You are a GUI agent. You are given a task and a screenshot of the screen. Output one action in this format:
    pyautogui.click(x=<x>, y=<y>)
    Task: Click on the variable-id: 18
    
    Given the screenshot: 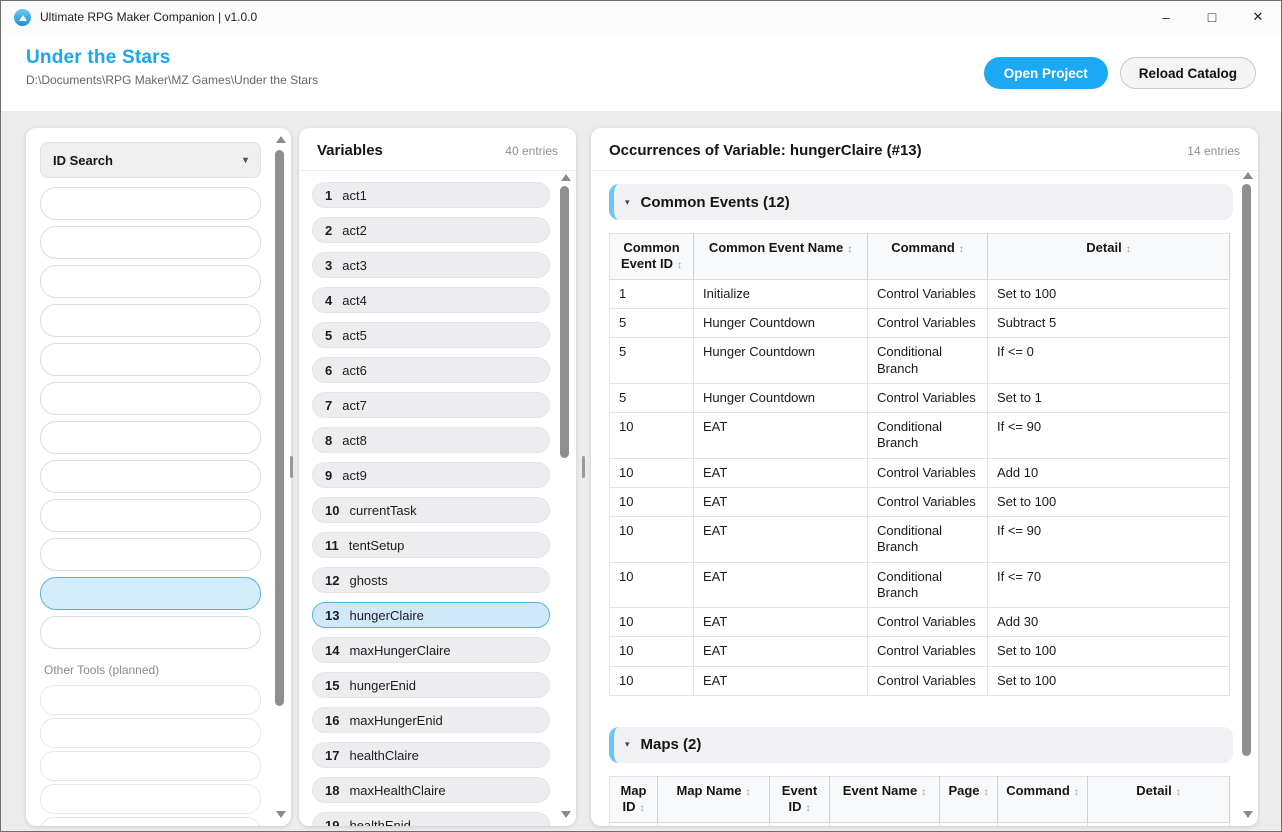 What is the action you would take?
    pyautogui.click(x=332, y=790)
    